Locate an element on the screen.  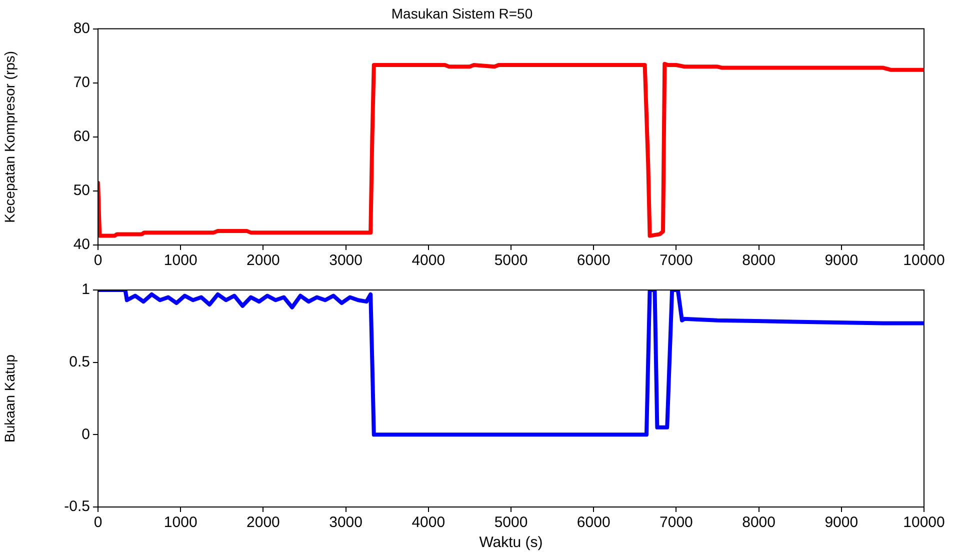
y-tick-label: -0.5 is located at coordinates (77, 507).